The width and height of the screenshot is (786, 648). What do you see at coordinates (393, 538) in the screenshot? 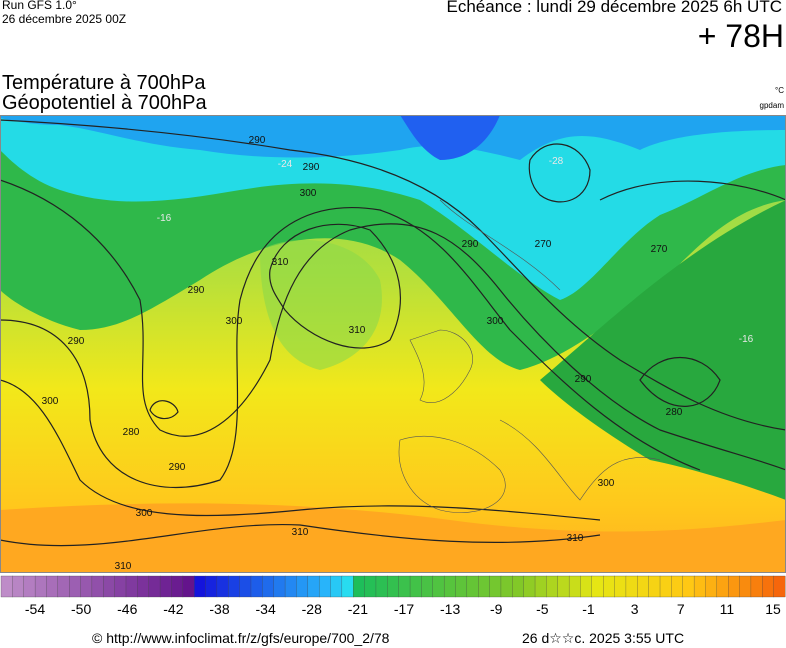
I see `field-orange` at bounding box center [393, 538].